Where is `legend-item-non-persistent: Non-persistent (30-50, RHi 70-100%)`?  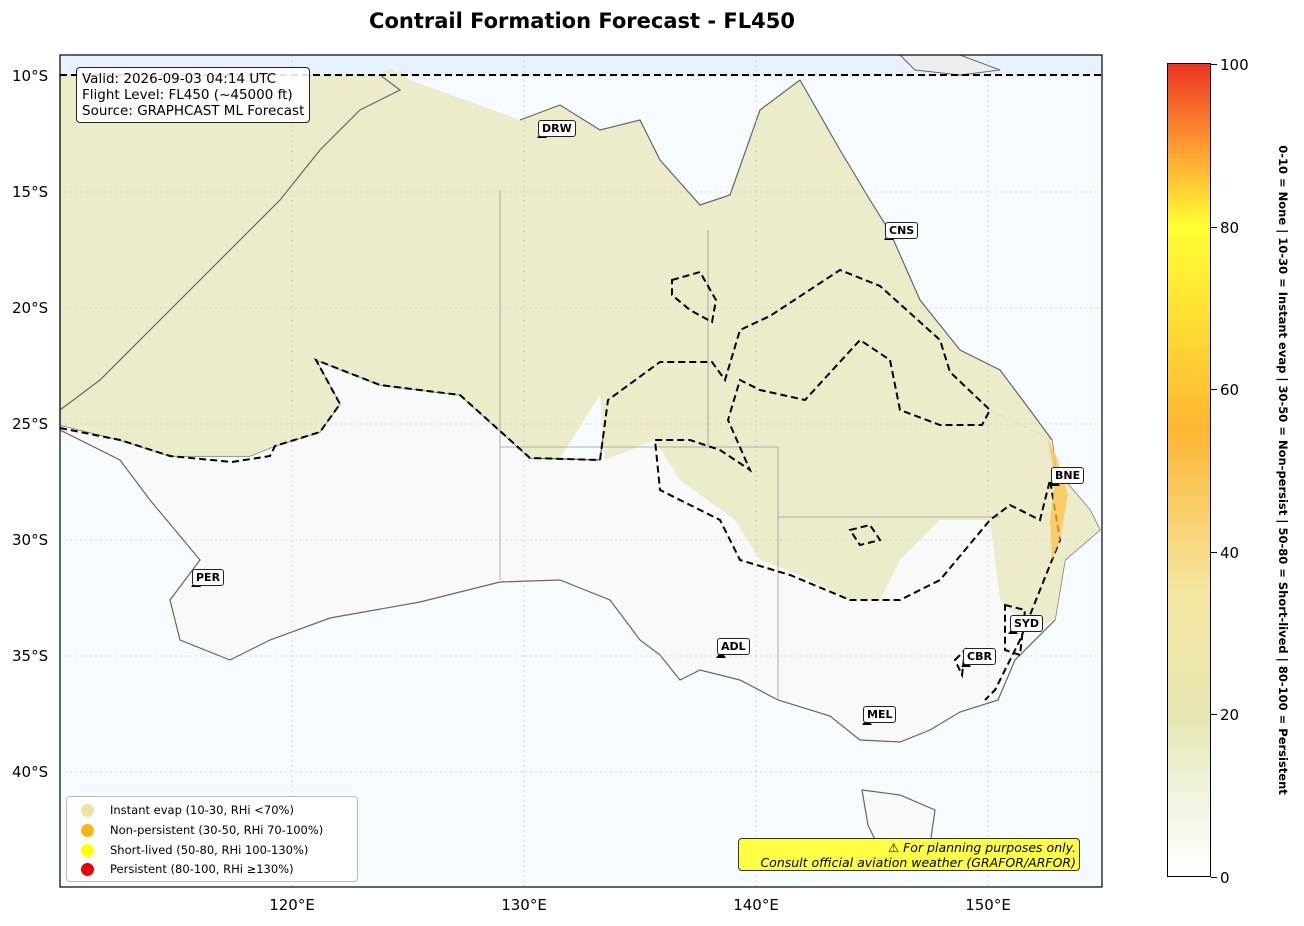
legend-item-non-persistent: Non-persistent (30-50, RHi 70-100%) is located at coordinates (202, 830).